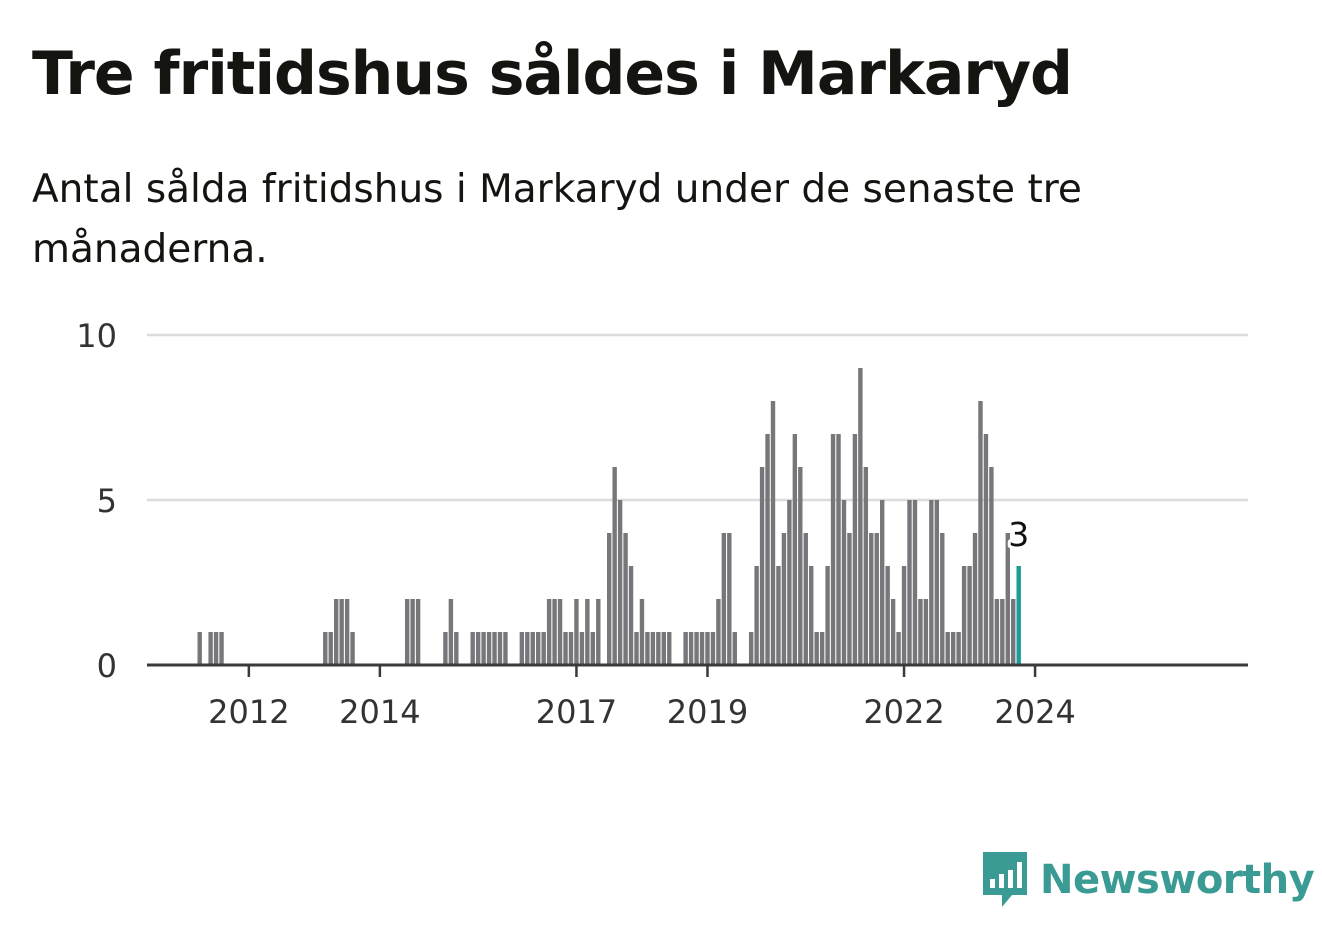  Describe the element at coordinates (96, 336) in the screenshot. I see `y-tick-label: 10` at that location.